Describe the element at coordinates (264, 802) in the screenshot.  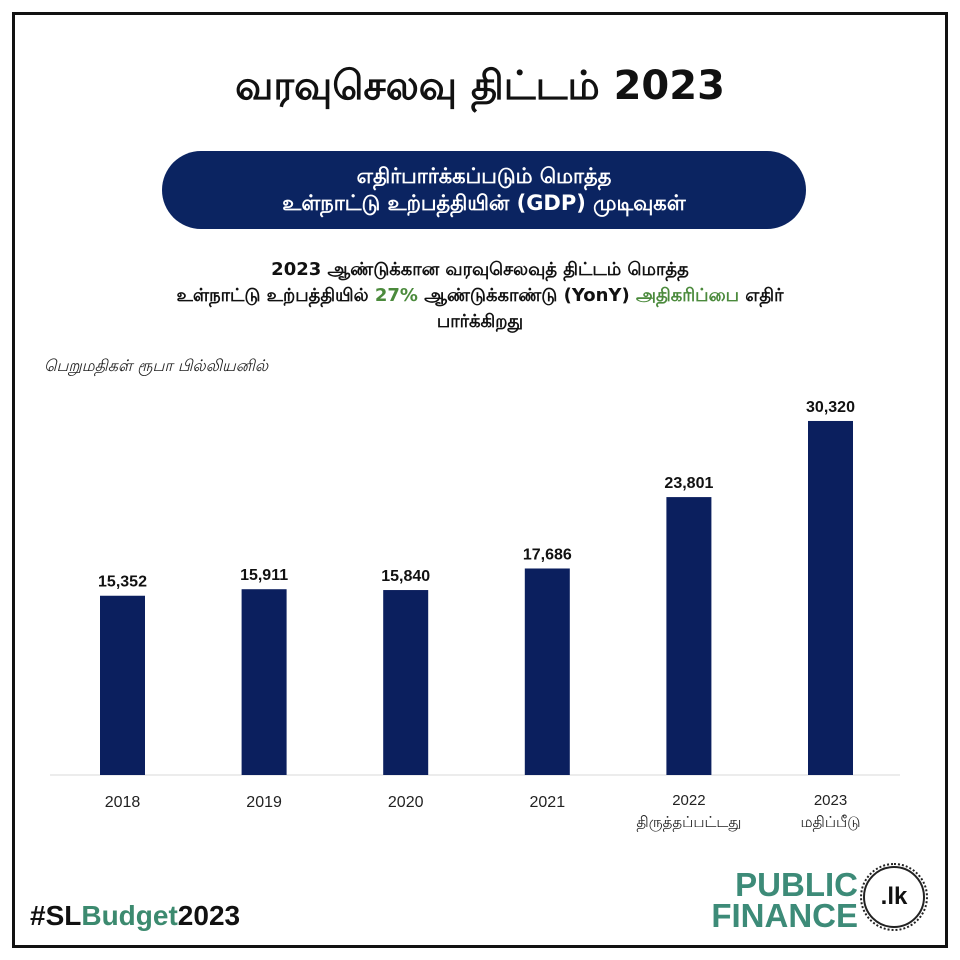
I see `x-tick-label-2019: 2019` at that location.